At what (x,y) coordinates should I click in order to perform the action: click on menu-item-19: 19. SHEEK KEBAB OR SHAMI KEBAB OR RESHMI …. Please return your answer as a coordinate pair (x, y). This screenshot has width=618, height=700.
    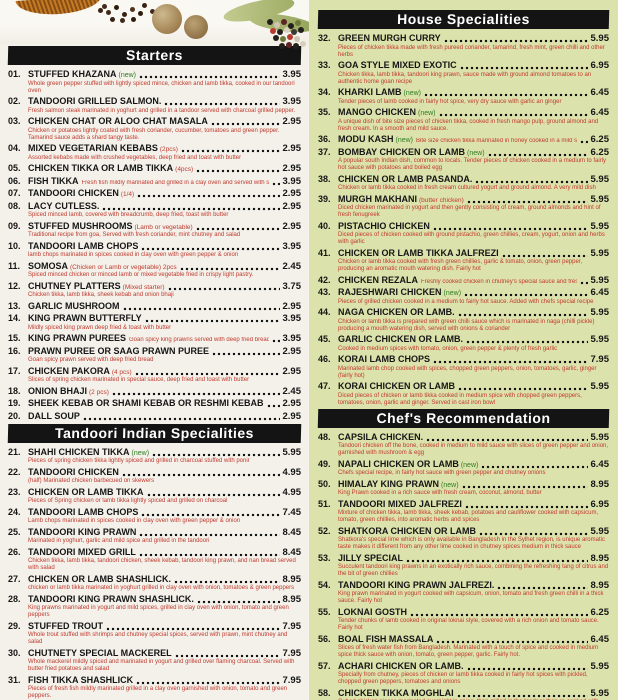
    Looking at the image, I should click on (154, 403).